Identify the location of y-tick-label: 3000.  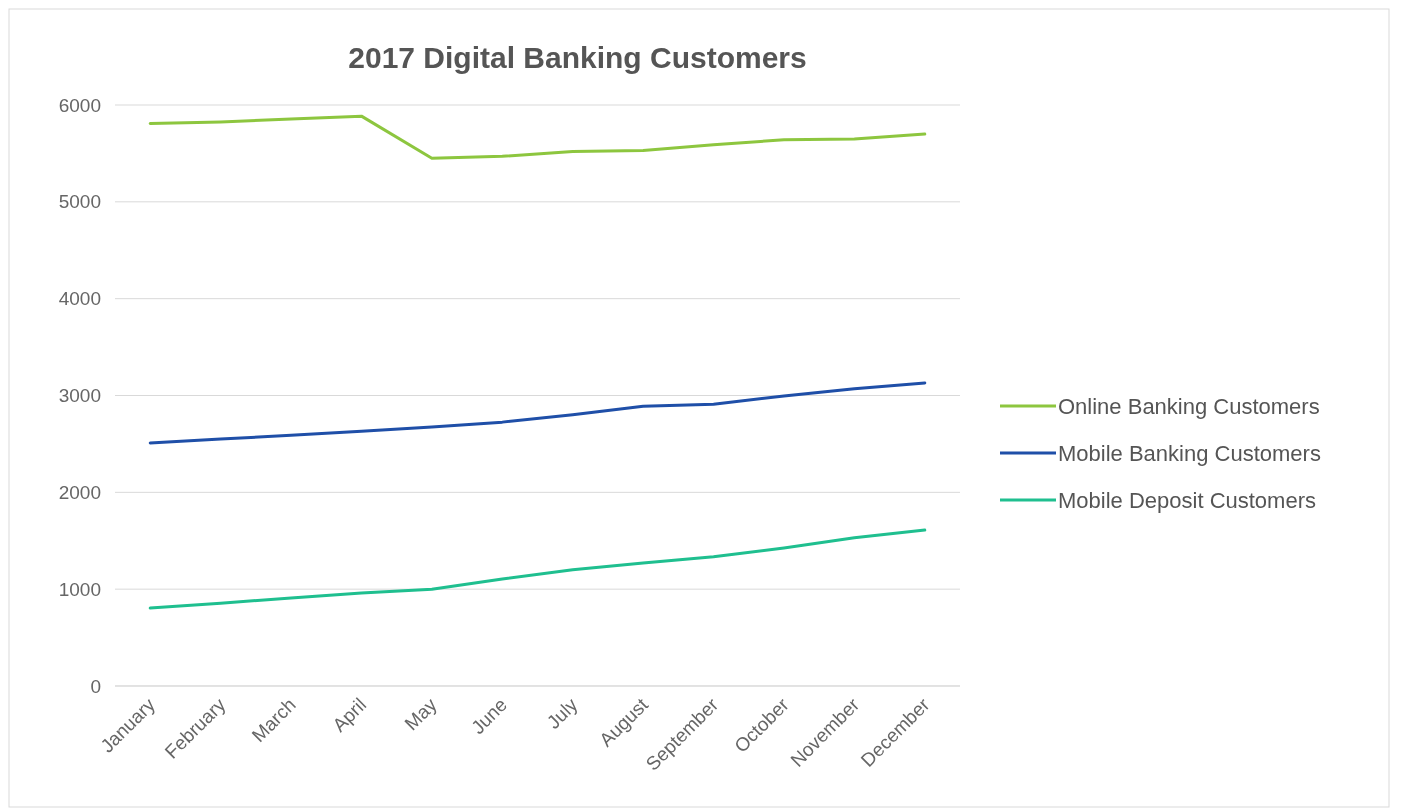
(79, 396).